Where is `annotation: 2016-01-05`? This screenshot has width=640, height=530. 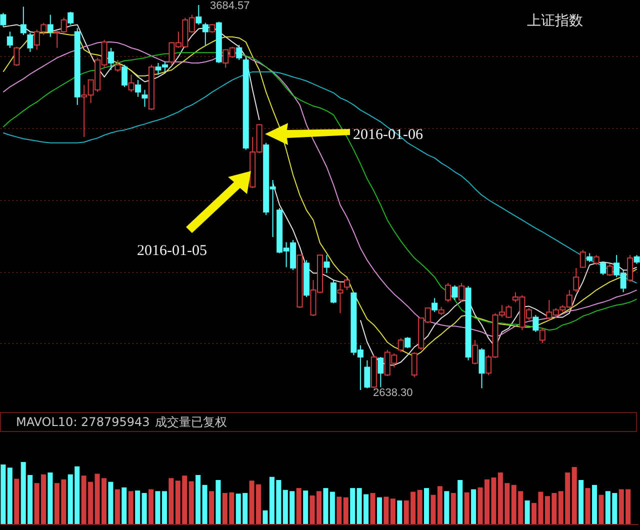 annotation: 2016-01-05 is located at coordinates (172, 251).